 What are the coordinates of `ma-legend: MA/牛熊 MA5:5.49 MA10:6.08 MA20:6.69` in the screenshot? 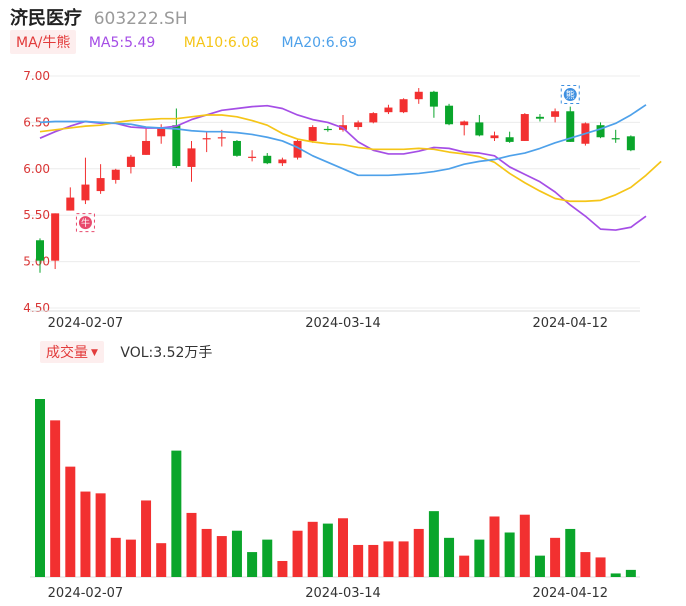 It's located at (183, 42).